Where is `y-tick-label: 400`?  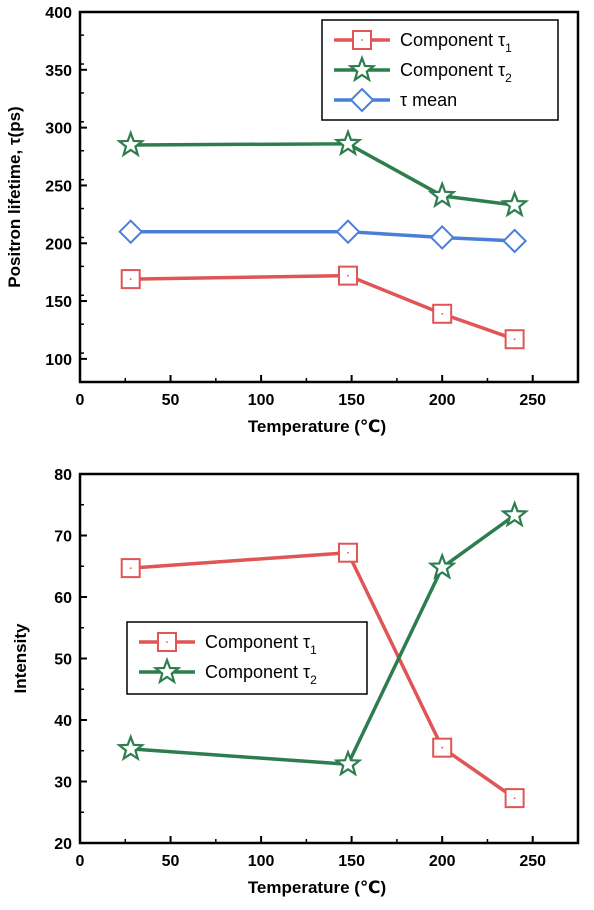
y-tick-label: 400 is located at coordinates (58, 13).